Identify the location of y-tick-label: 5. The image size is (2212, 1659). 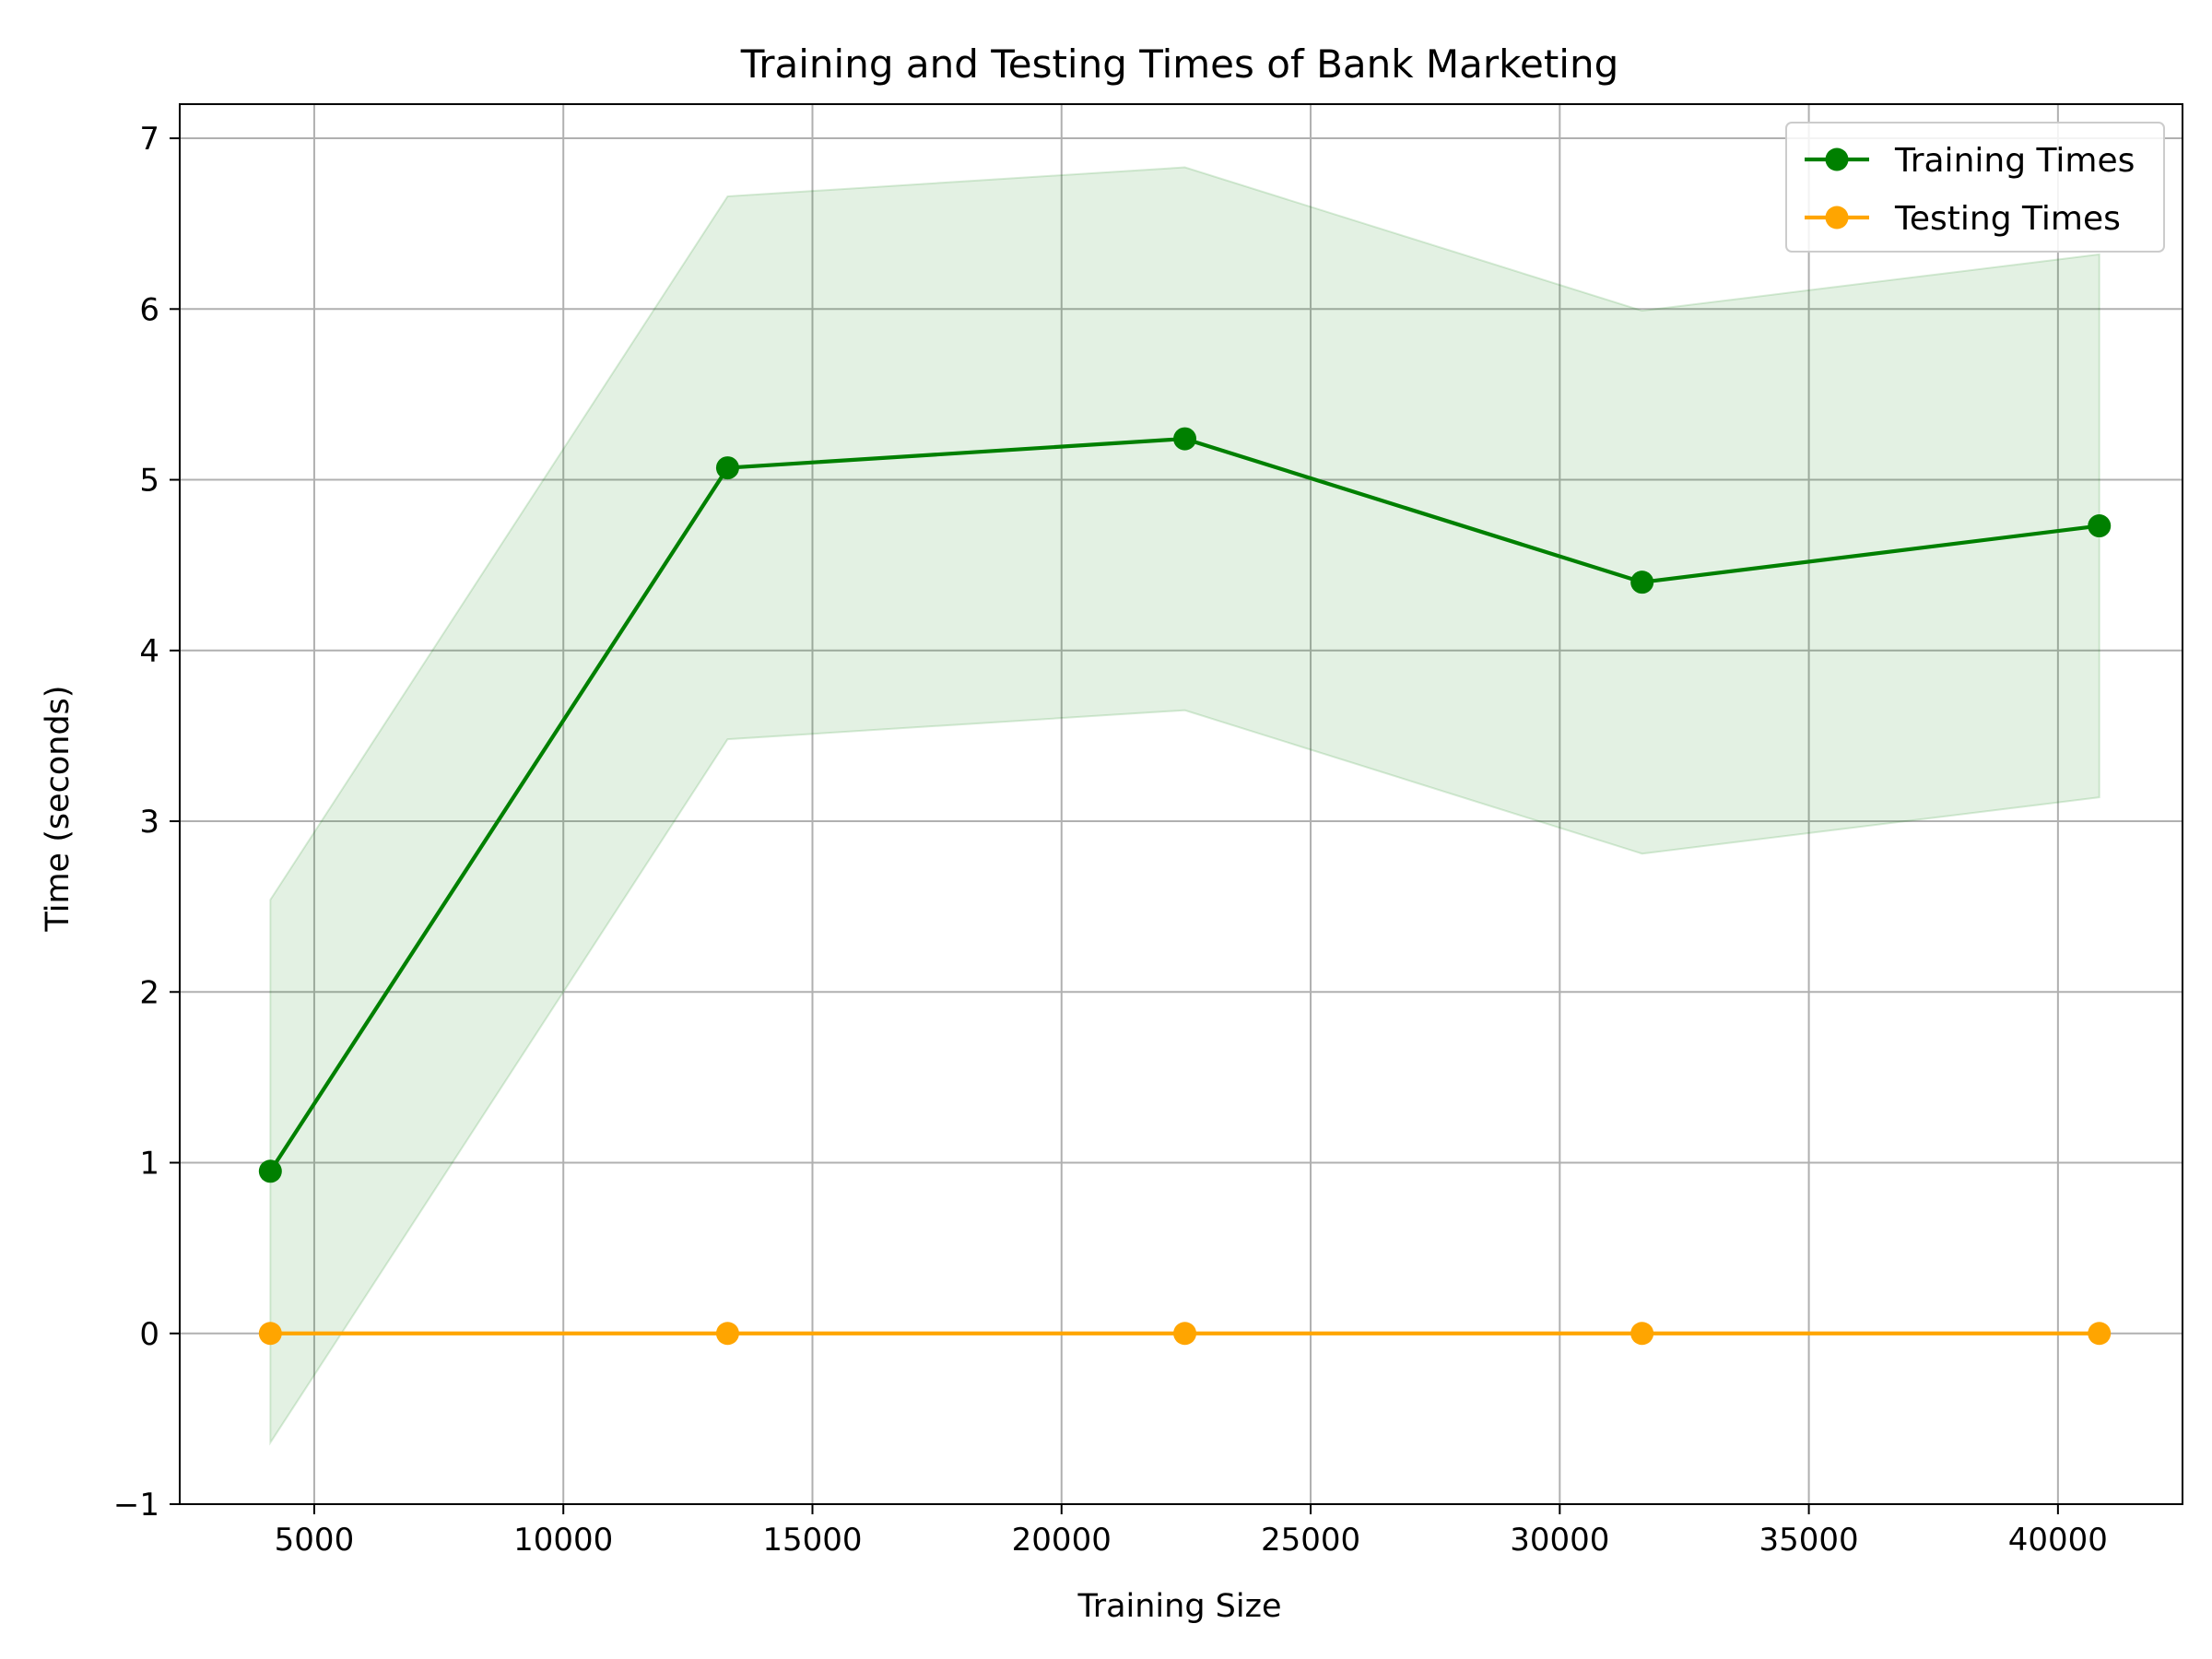
(149, 481).